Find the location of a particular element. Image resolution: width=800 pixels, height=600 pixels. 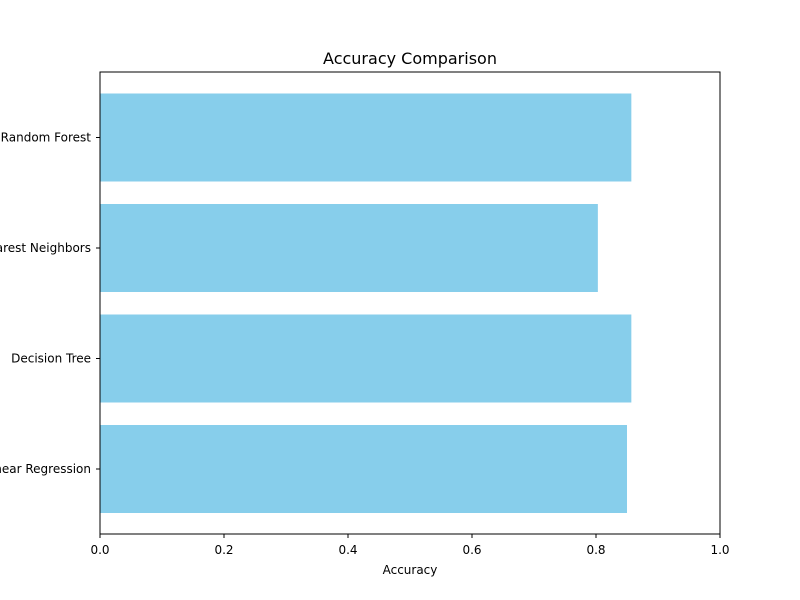

x-axis-ticks: 0.0 0.2 0.4 0.6 0.8 1.0 is located at coordinates (410, 545).